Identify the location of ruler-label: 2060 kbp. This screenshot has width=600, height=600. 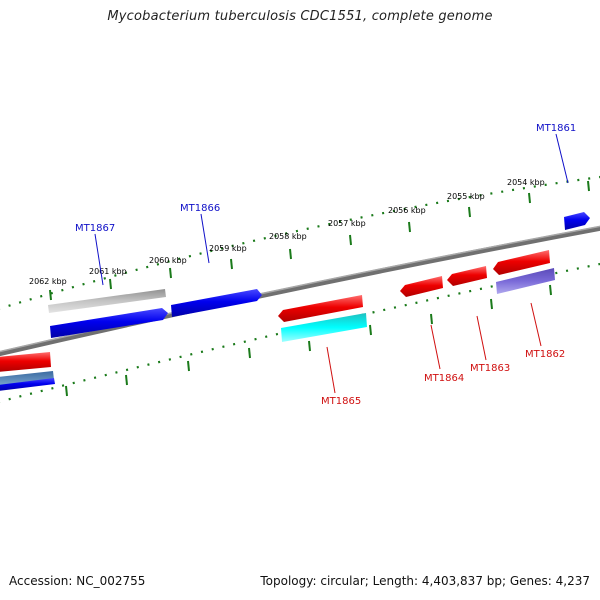
(168, 260).